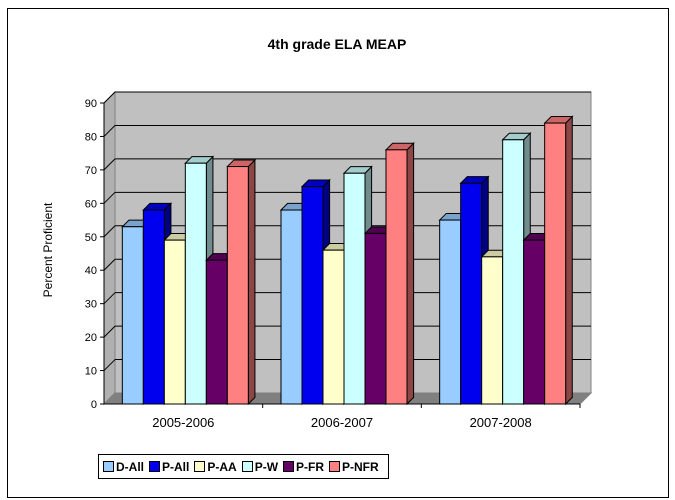  Describe the element at coordinates (310, 466) in the screenshot. I see `legend-label: P-FR` at that location.